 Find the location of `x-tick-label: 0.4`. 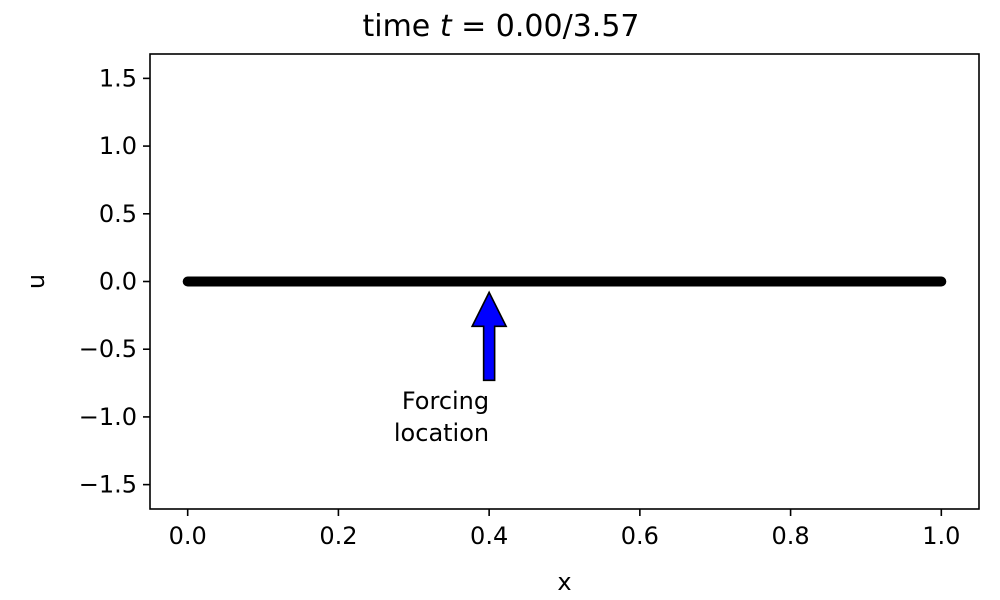

x-tick-label: 0.4 is located at coordinates (489, 536).